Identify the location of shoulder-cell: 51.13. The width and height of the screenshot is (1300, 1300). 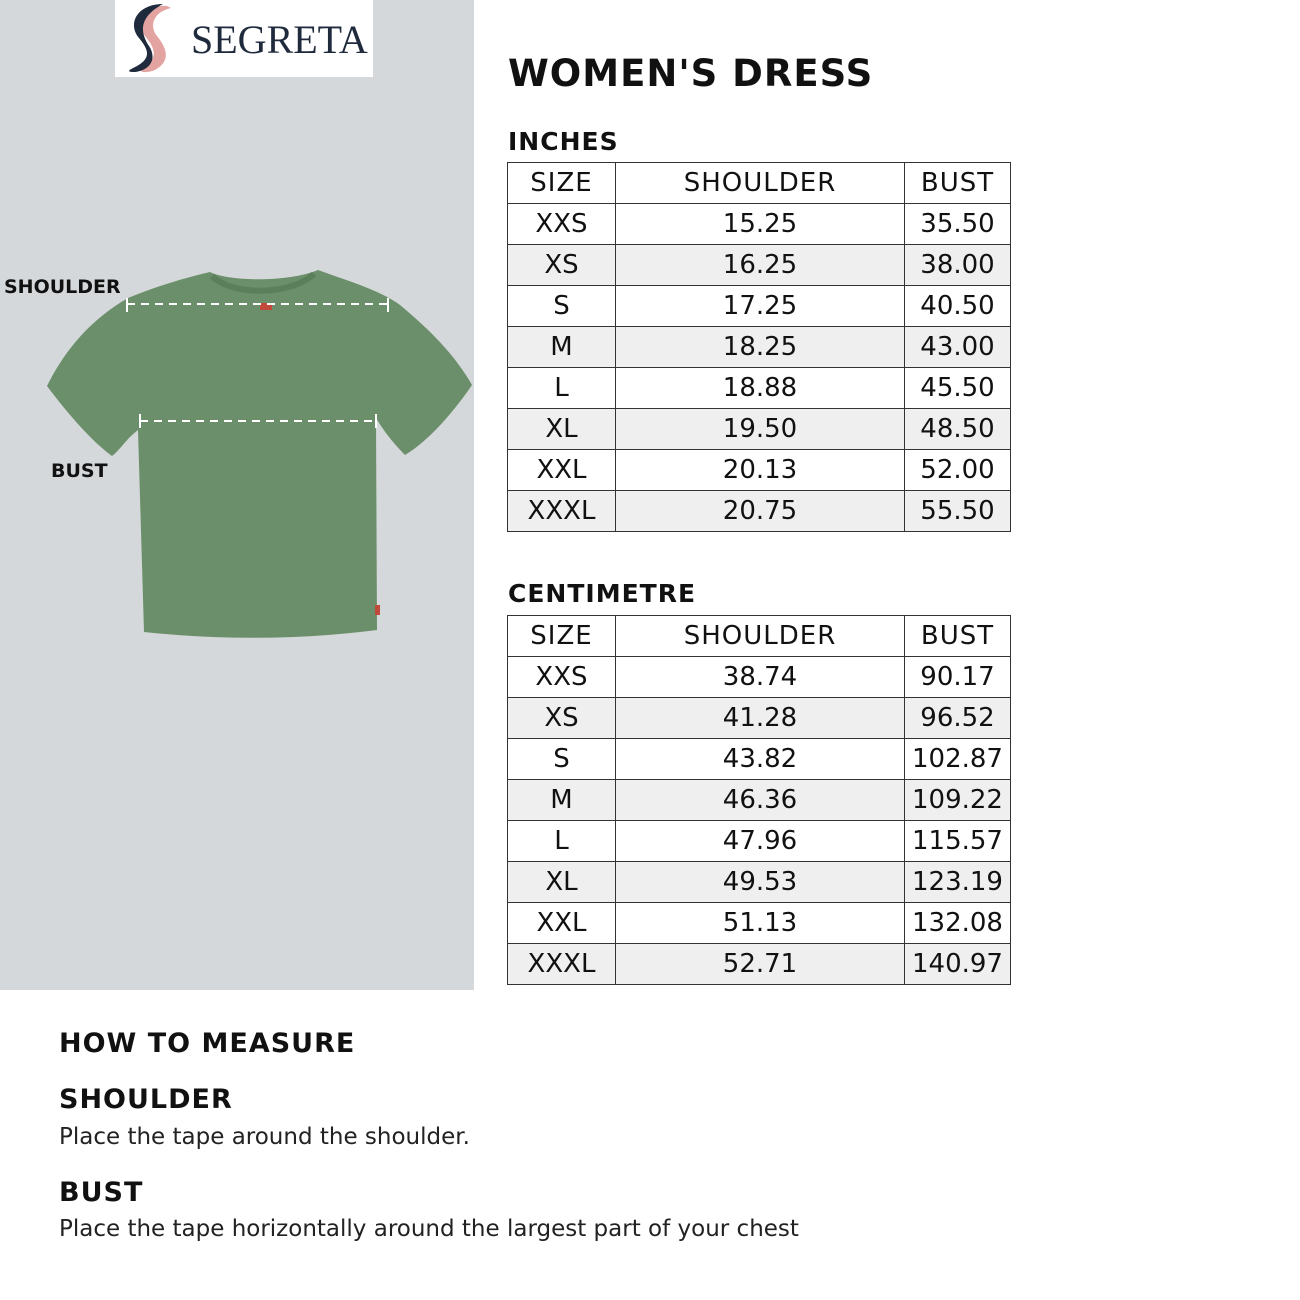
(760, 923).